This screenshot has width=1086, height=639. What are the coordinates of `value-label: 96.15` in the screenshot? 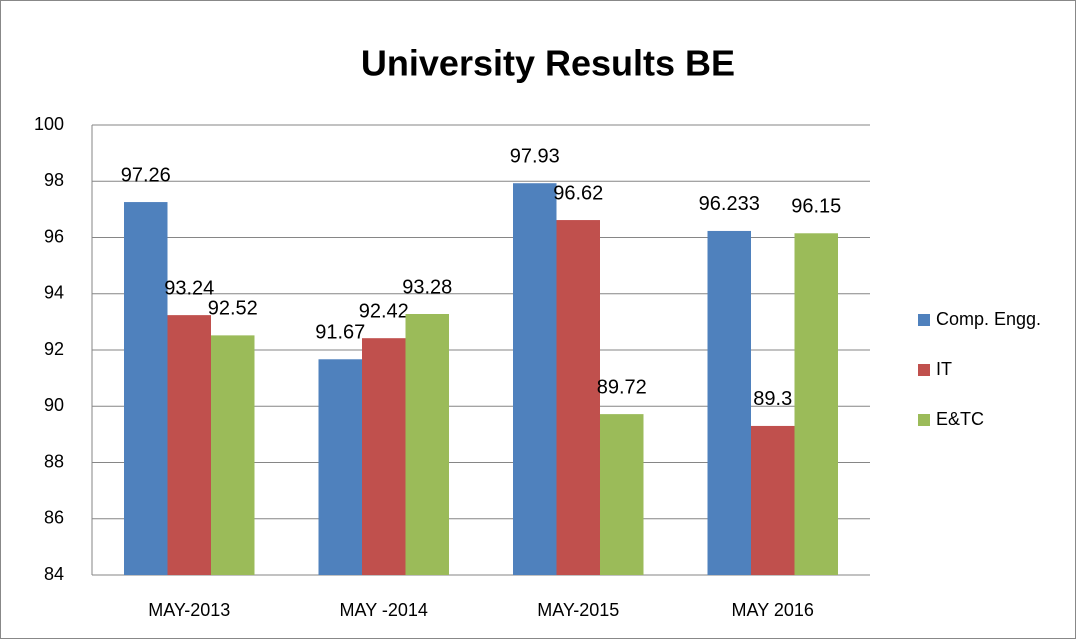 It's located at (816, 207).